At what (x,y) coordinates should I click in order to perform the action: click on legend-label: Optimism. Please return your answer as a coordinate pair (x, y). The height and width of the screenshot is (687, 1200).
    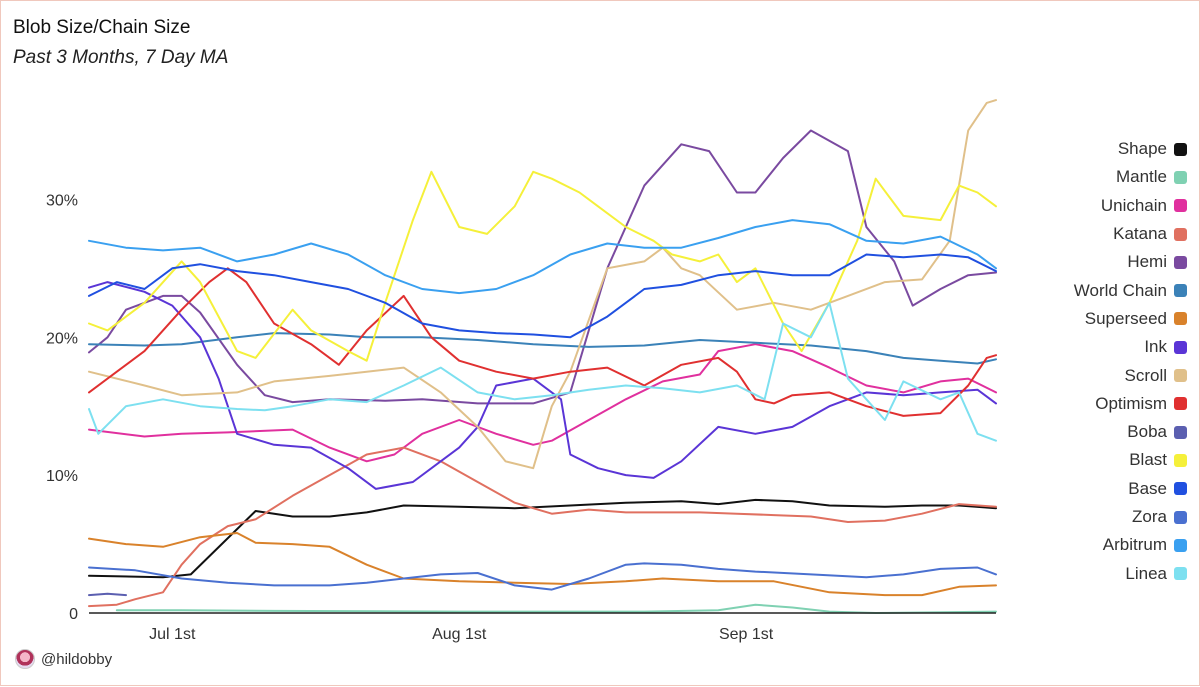
    Looking at the image, I should click on (1131, 403).